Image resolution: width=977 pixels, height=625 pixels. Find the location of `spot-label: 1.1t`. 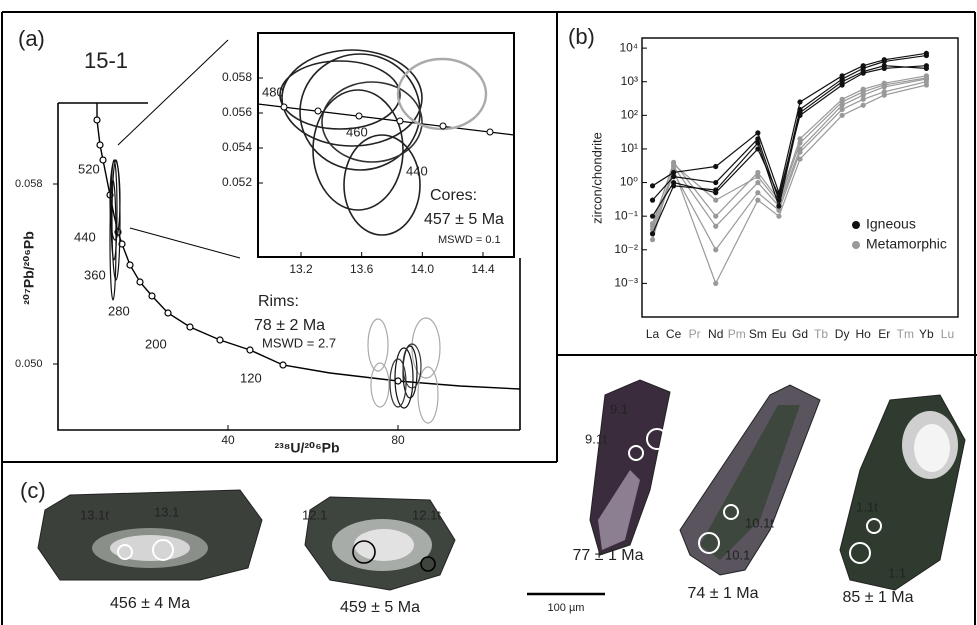

spot-label: 1.1t is located at coordinates (867, 506).